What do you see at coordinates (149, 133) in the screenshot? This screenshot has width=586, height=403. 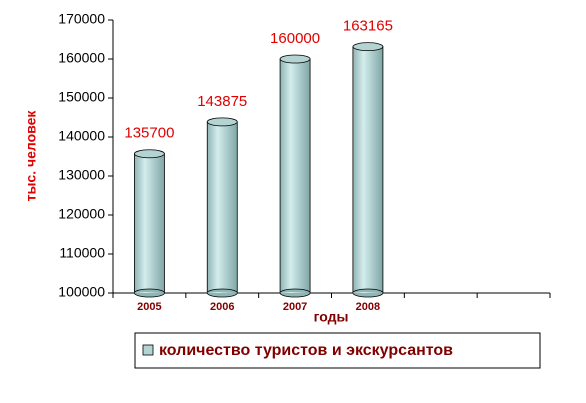 I see `value-label: 135700` at bounding box center [149, 133].